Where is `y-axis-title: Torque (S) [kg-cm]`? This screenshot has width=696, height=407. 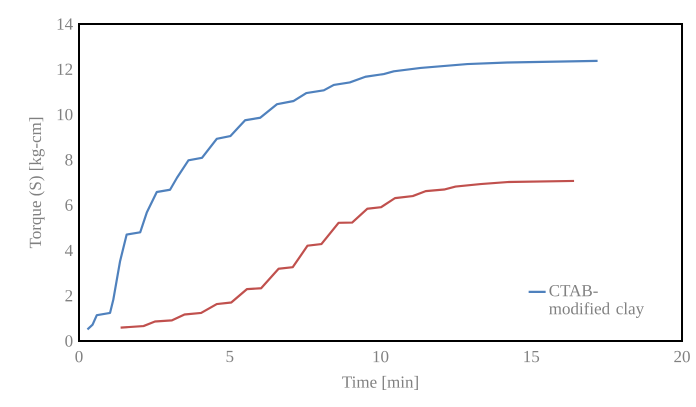
y-axis-title: Torque (S) [kg-cm] is located at coordinates (37, 183).